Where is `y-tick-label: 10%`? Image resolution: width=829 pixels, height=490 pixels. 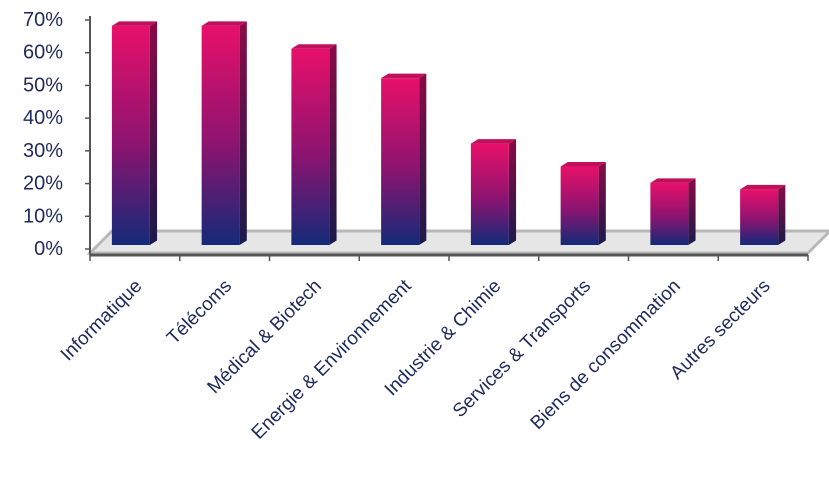 y-tick-label: 10% is located at coordinates (43, 216).